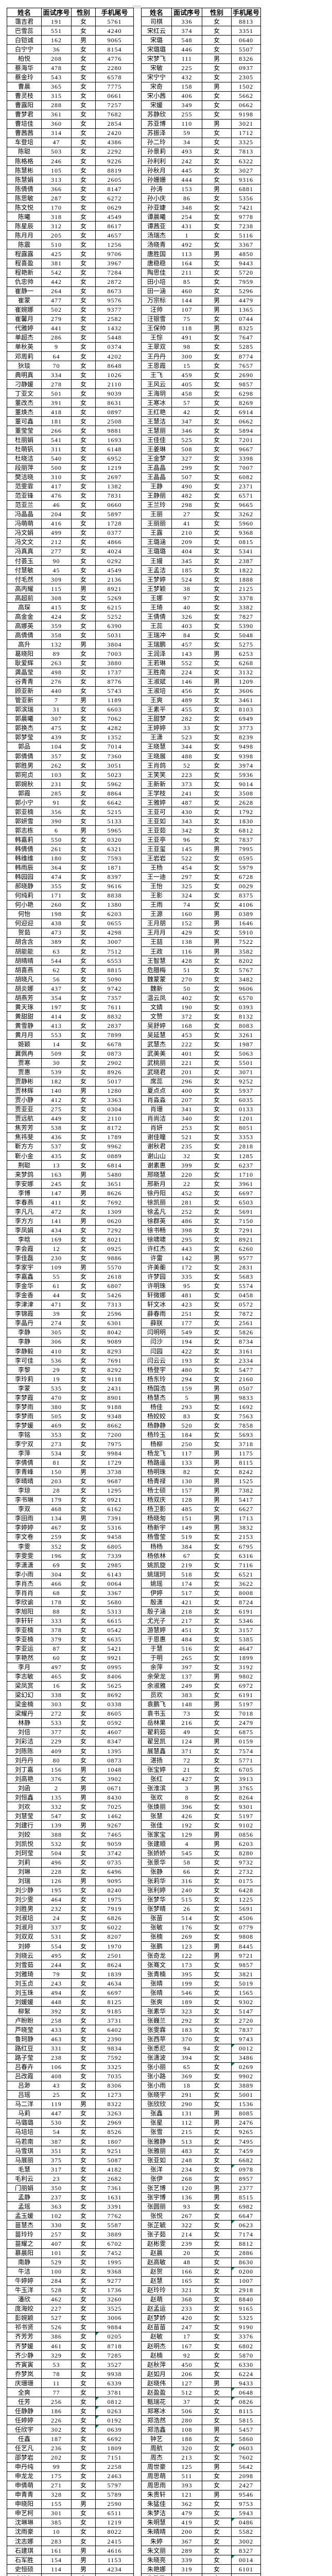 The image size is (332, 2576). What do you see at coordinates (70, 1844) in the screenshot?
I see `table-row: 刘凯悦 532 女 9059` at bounding box center [70, 1844].